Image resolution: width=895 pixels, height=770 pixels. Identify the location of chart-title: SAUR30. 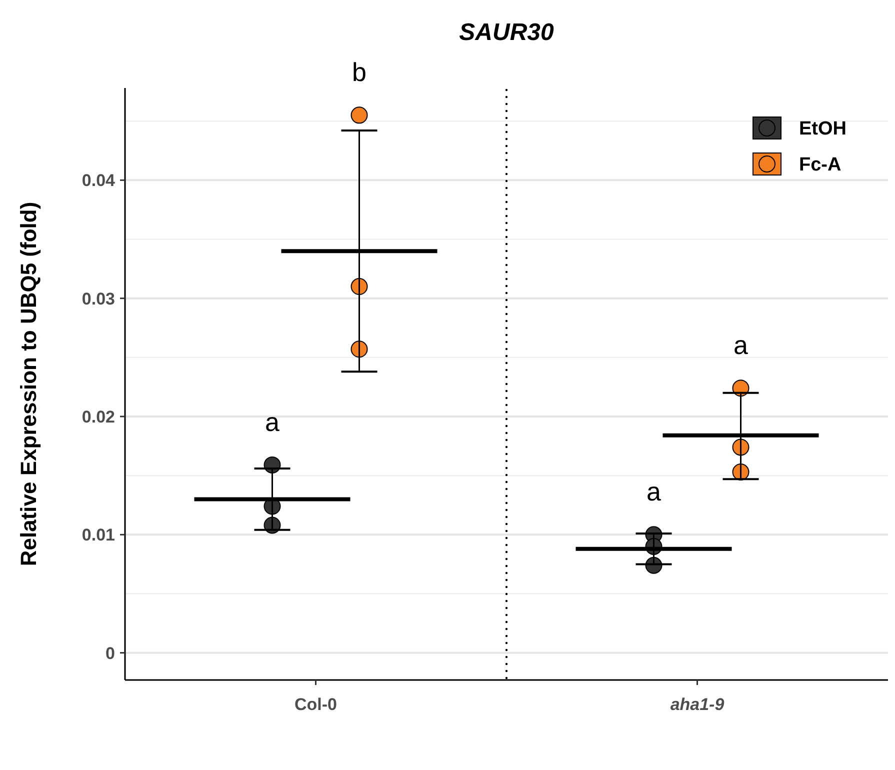
(506, 32).